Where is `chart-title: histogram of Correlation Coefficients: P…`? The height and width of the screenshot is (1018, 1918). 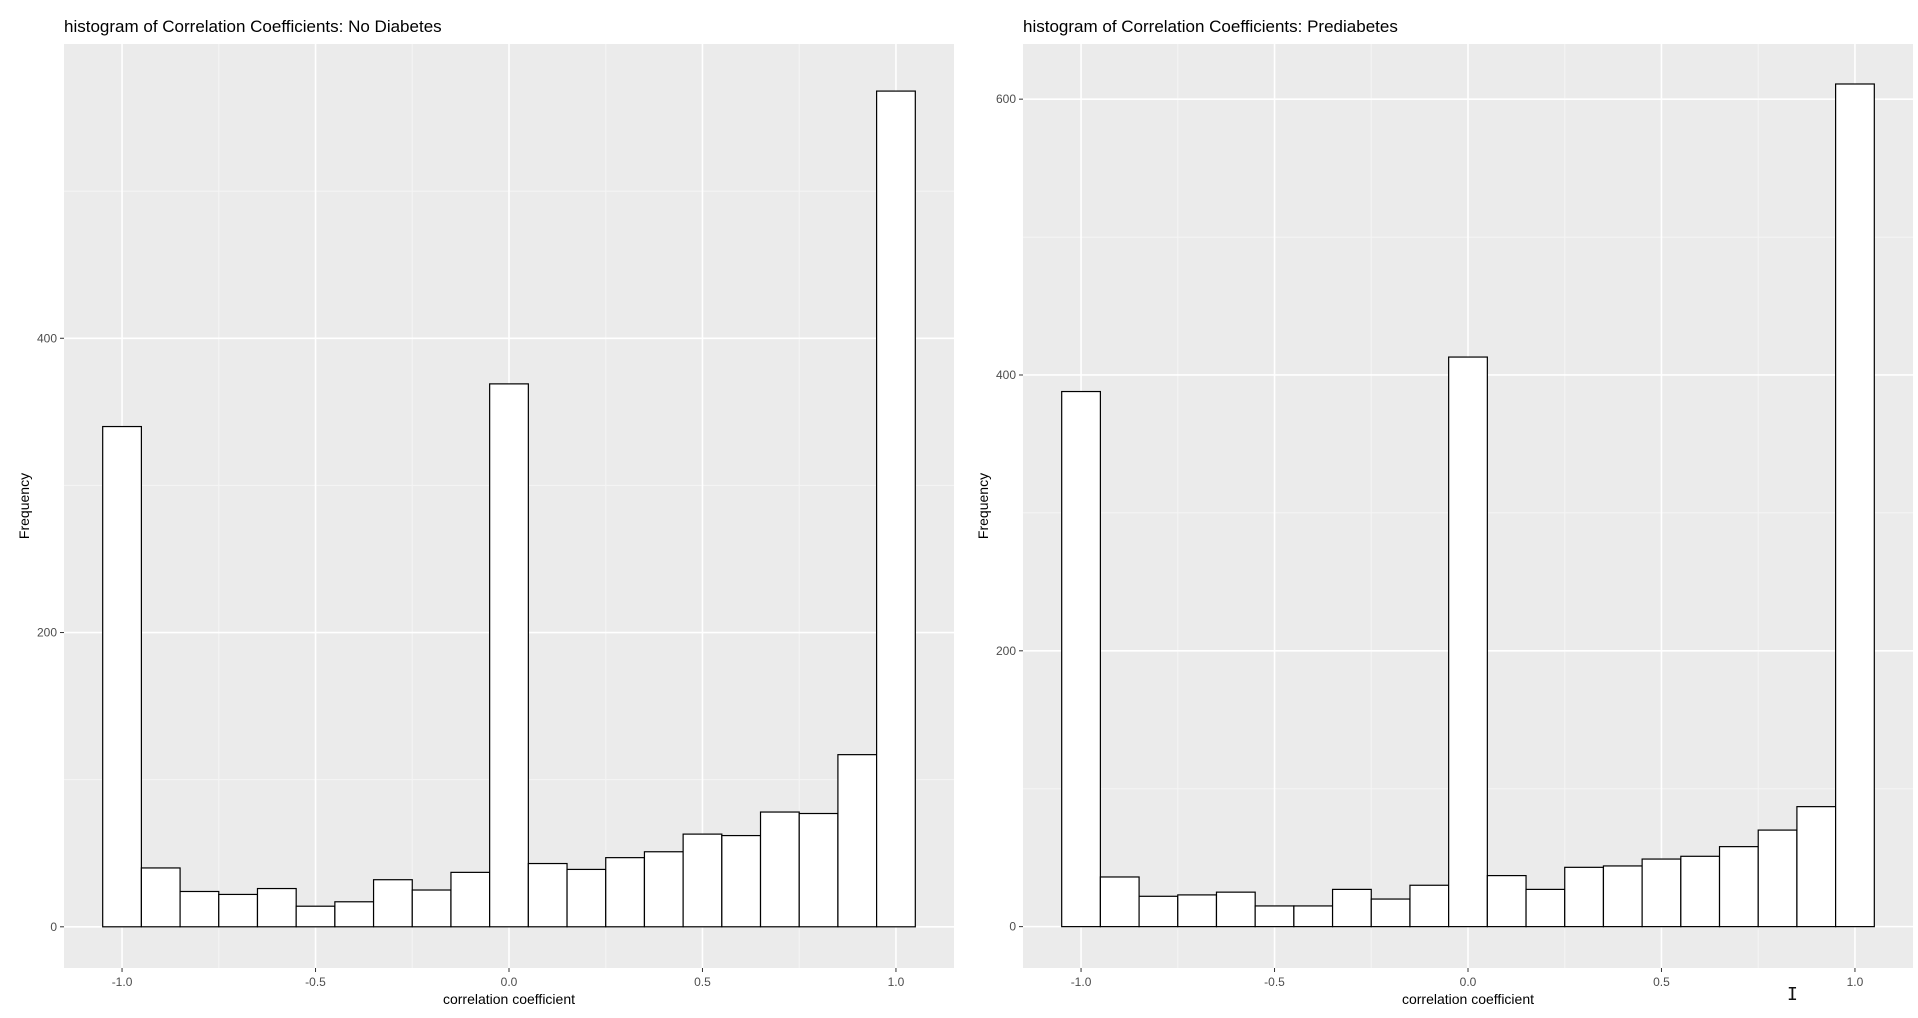
chart-title: histogram of Correlation Coefficients: P… is located at coordinates (1210, 26).